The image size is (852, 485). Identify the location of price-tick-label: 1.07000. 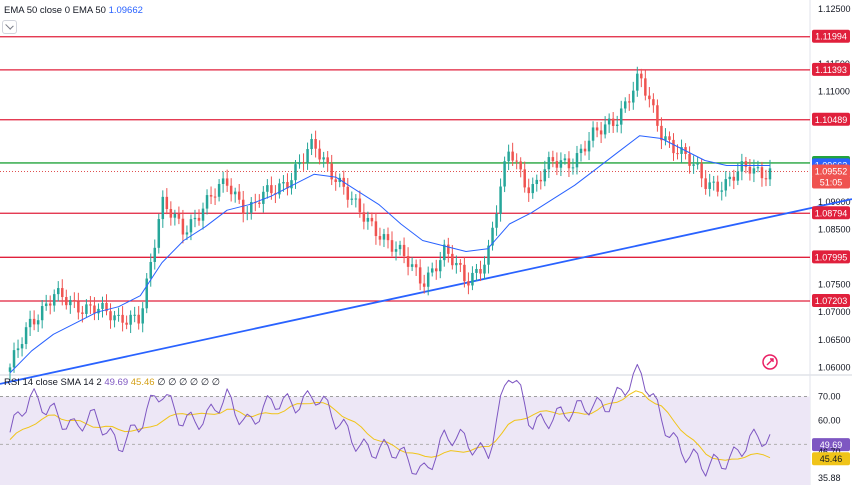
(834, 312).